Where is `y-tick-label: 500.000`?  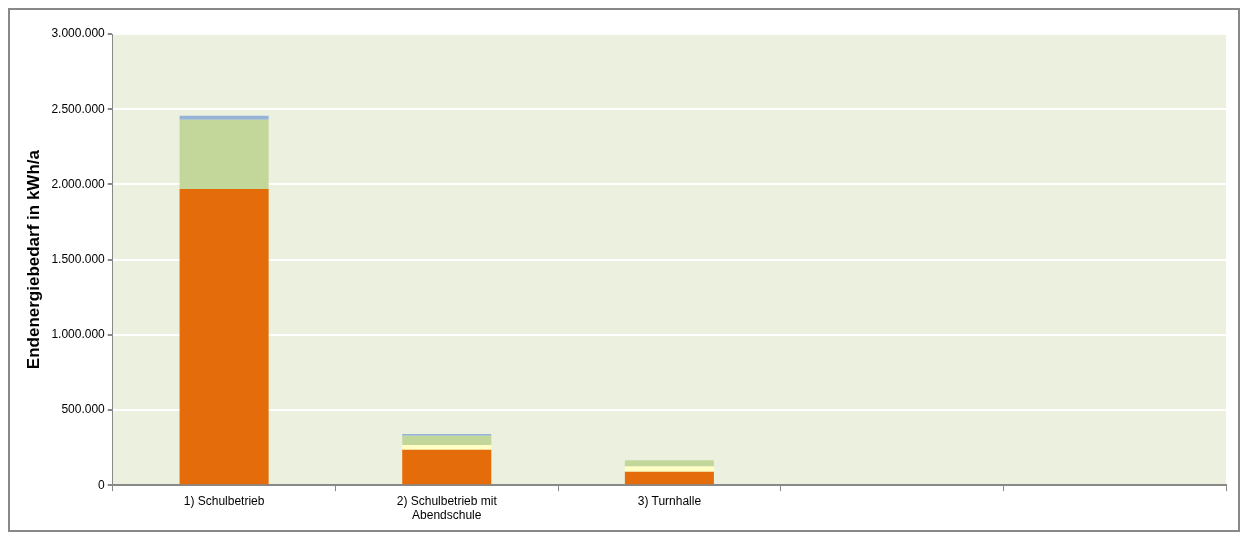 y-tick-label: 500.000 is located at coordinates (83, 409).